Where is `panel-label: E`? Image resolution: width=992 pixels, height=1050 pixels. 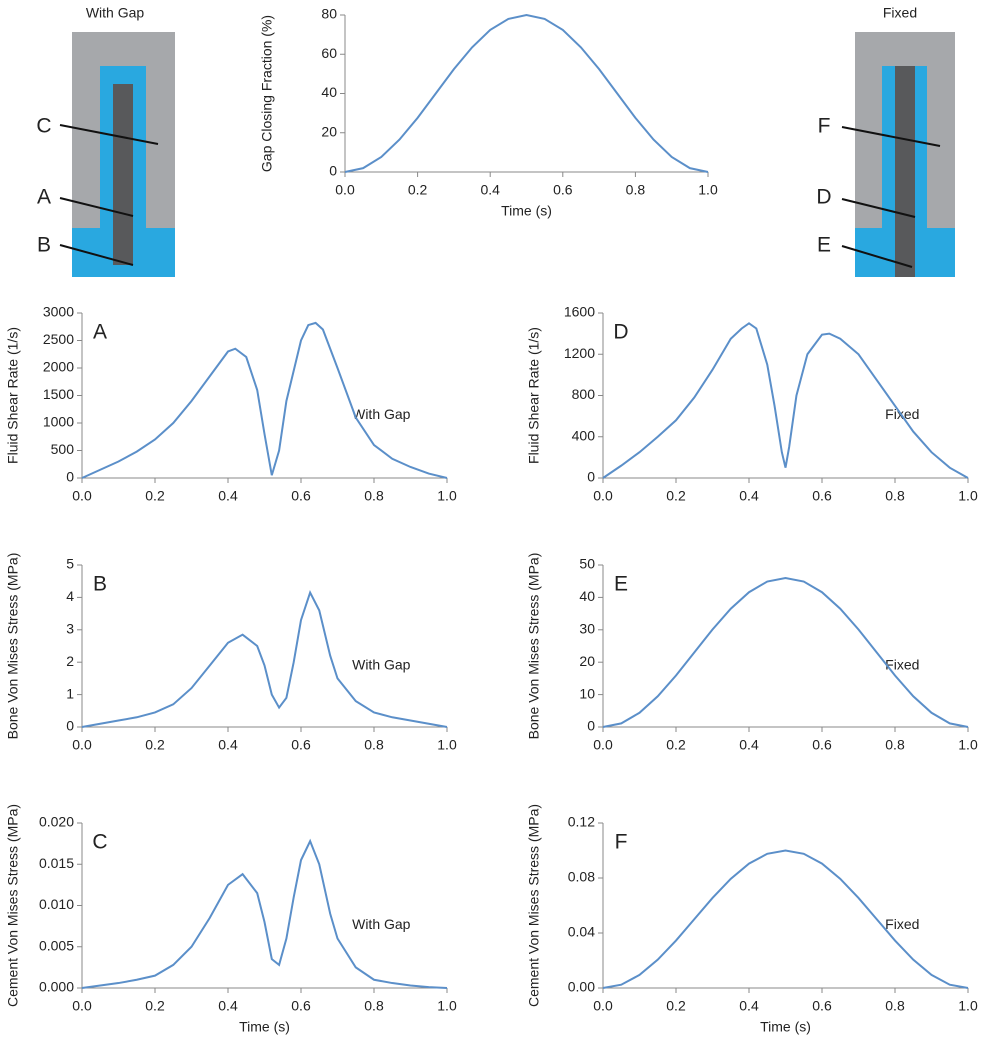 panel-label: E is located at coordinates (621, 584).